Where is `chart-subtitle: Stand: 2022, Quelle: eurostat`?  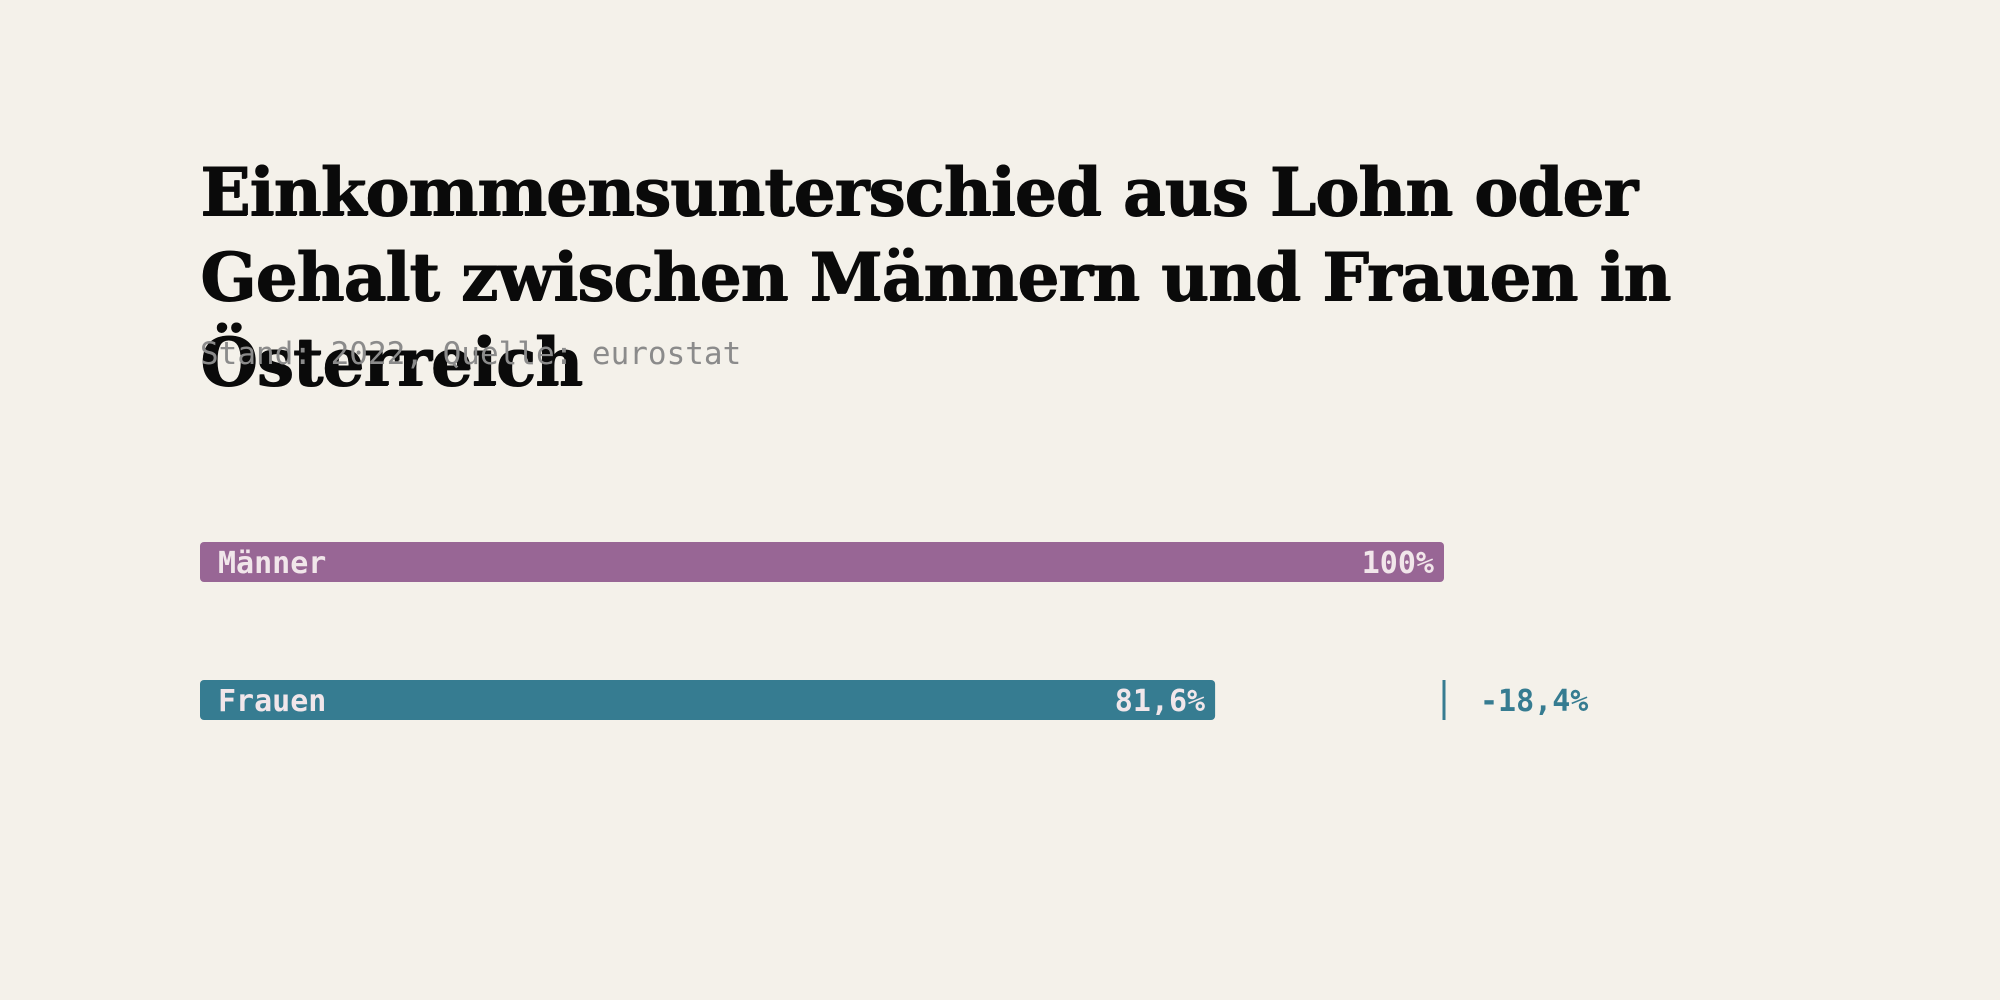 chart-subtitle: Stand: 2022, Quelle: eurostat is located at coordinates (471, 354).